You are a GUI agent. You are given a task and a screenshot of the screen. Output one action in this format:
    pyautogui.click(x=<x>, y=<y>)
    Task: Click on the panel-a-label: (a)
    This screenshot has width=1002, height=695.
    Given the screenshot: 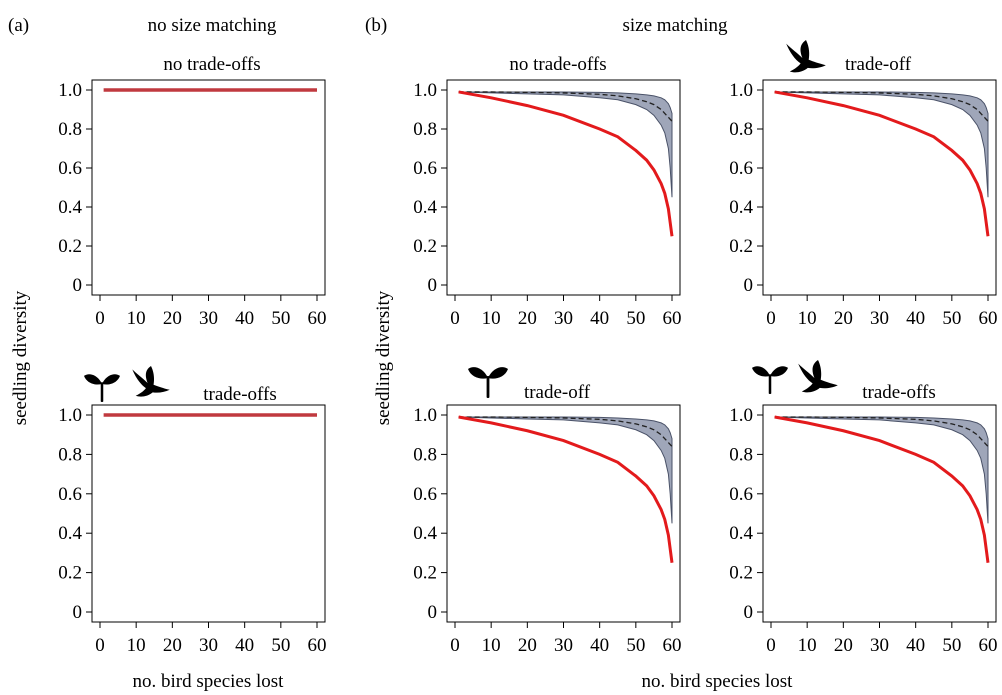 What is the action you would take?
    pyautogui.click(x=18, y=25)
    